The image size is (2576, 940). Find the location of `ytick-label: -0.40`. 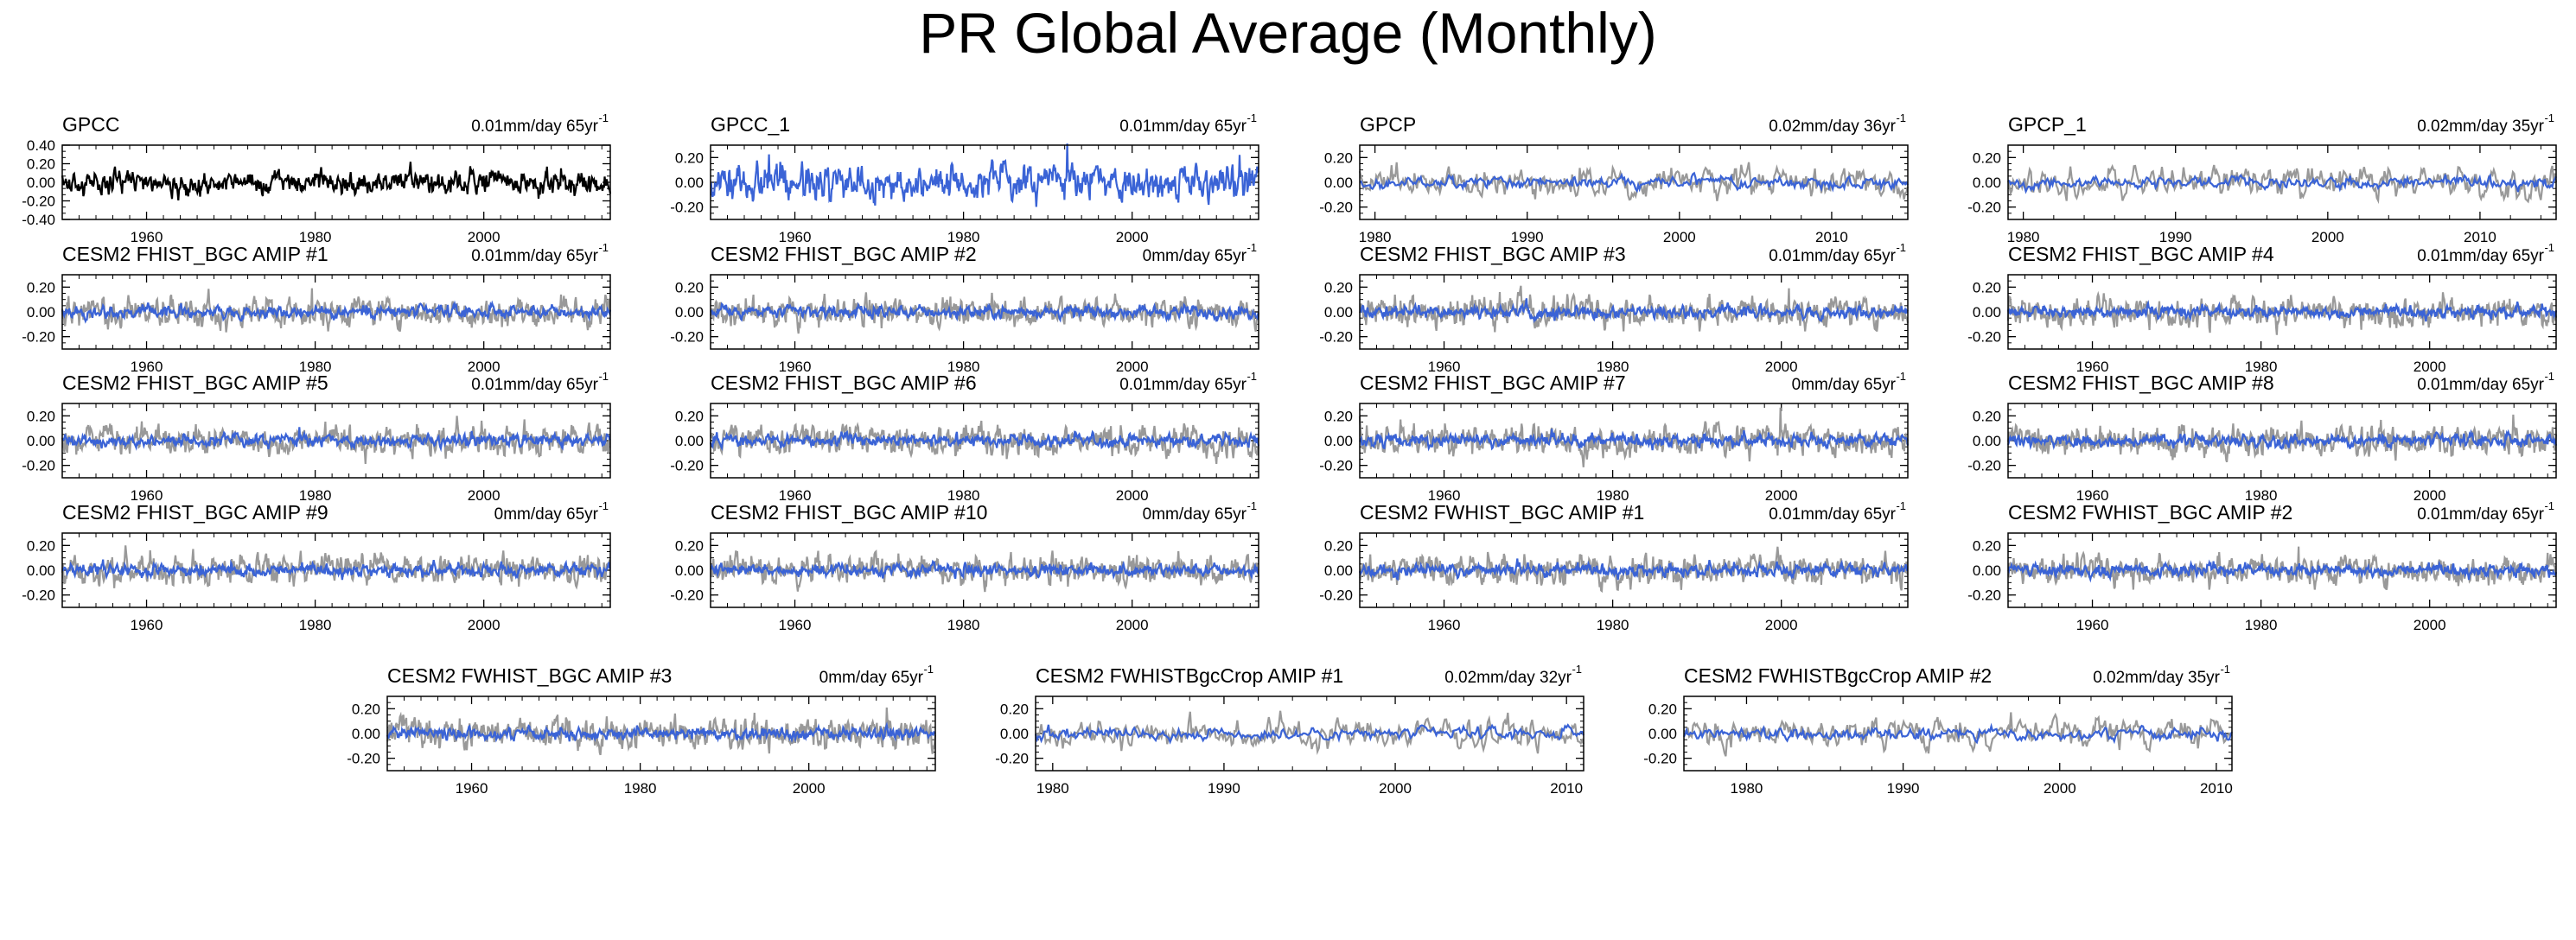

ytick-label: -0.40 is located at coordinates (38, 220).